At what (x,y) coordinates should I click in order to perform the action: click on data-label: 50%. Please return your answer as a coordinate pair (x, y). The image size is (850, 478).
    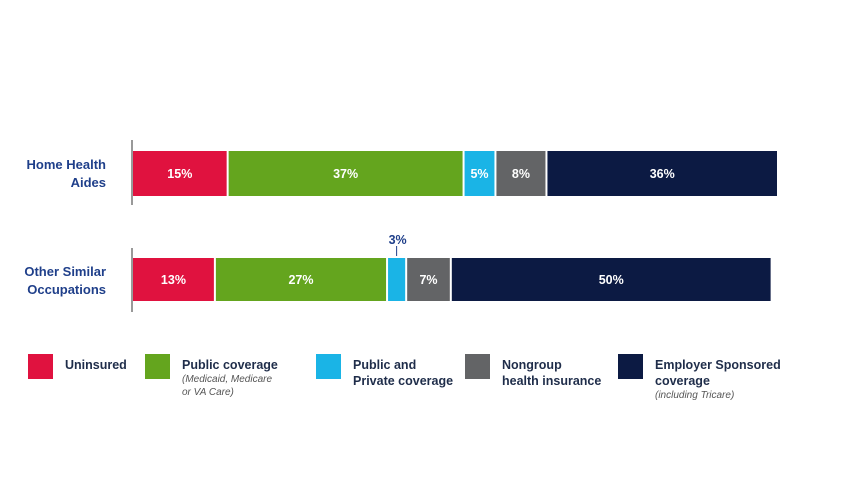
    Looking at the image, I should click on (611, 280).